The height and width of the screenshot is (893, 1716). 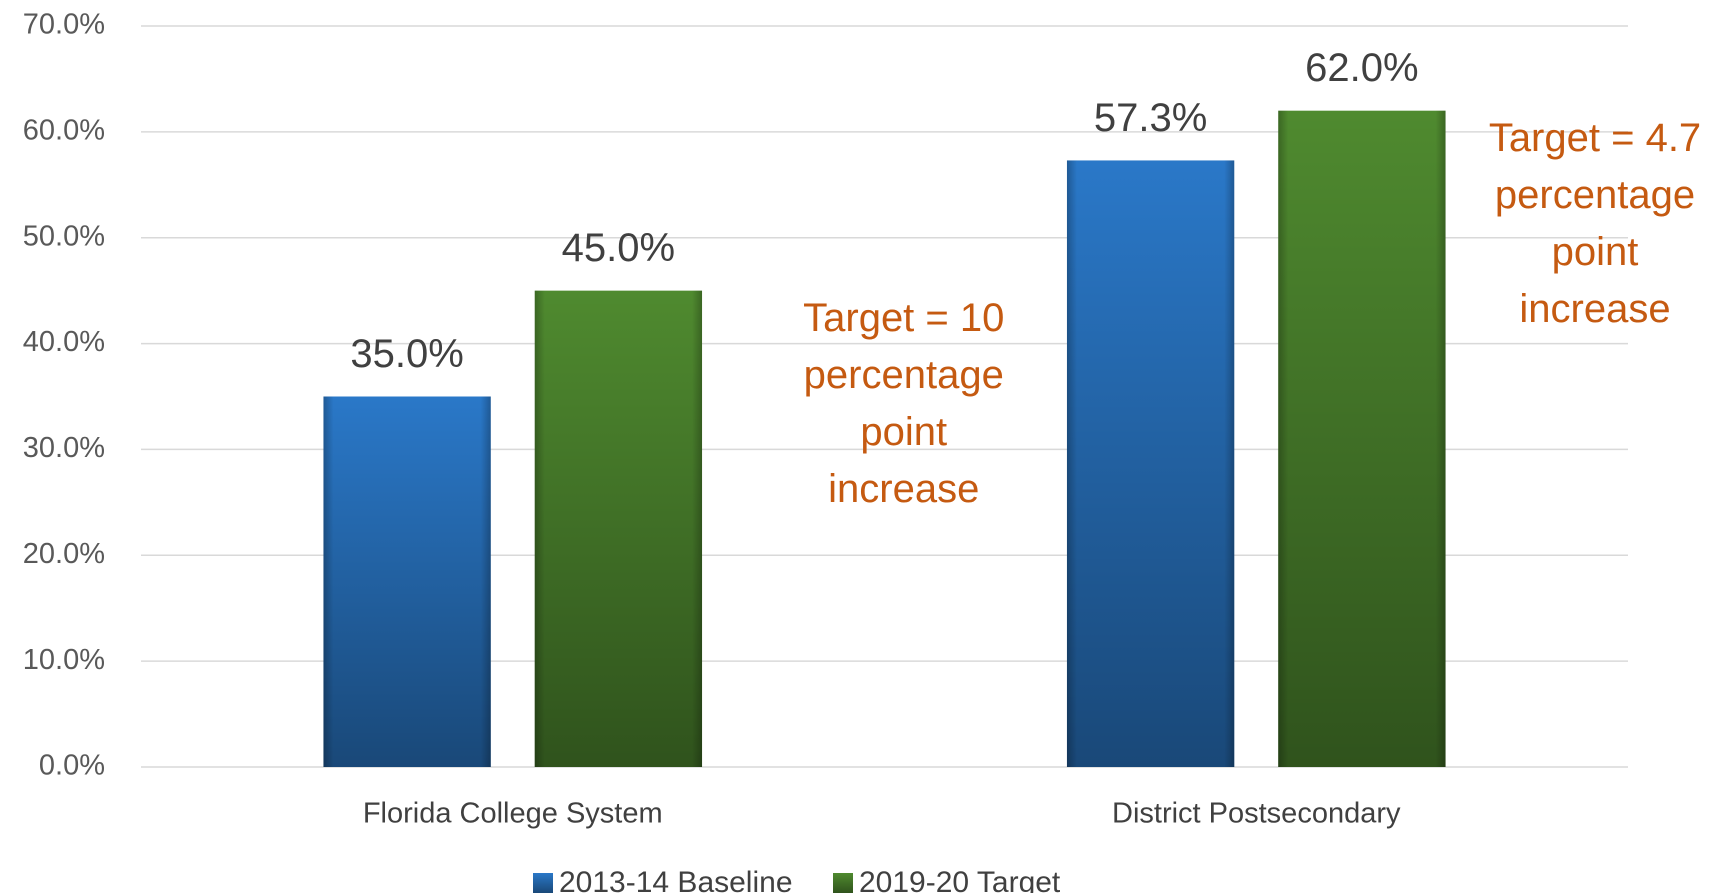 I want to click on legend-label: 2013-14 Baseline, so click(x=676, y=879).